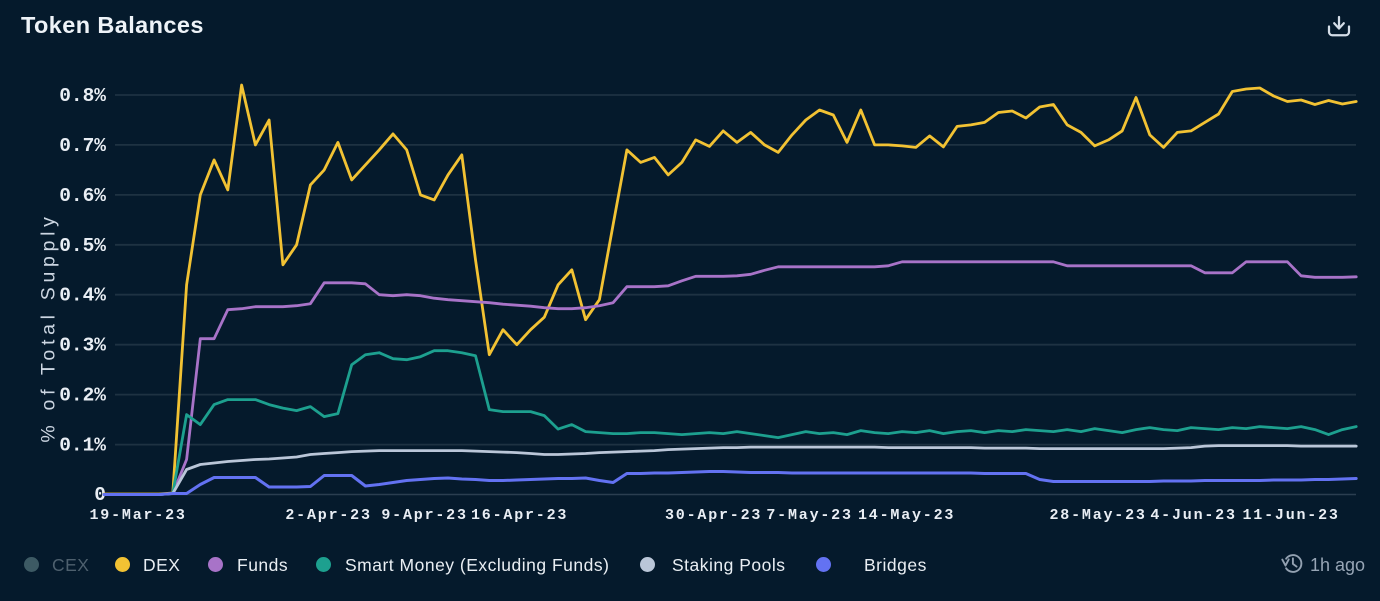  What do you see at coordinates (82, 246) in the screenshot?
I see `svg-text: 0.5%` at bounding box center [82, 246].